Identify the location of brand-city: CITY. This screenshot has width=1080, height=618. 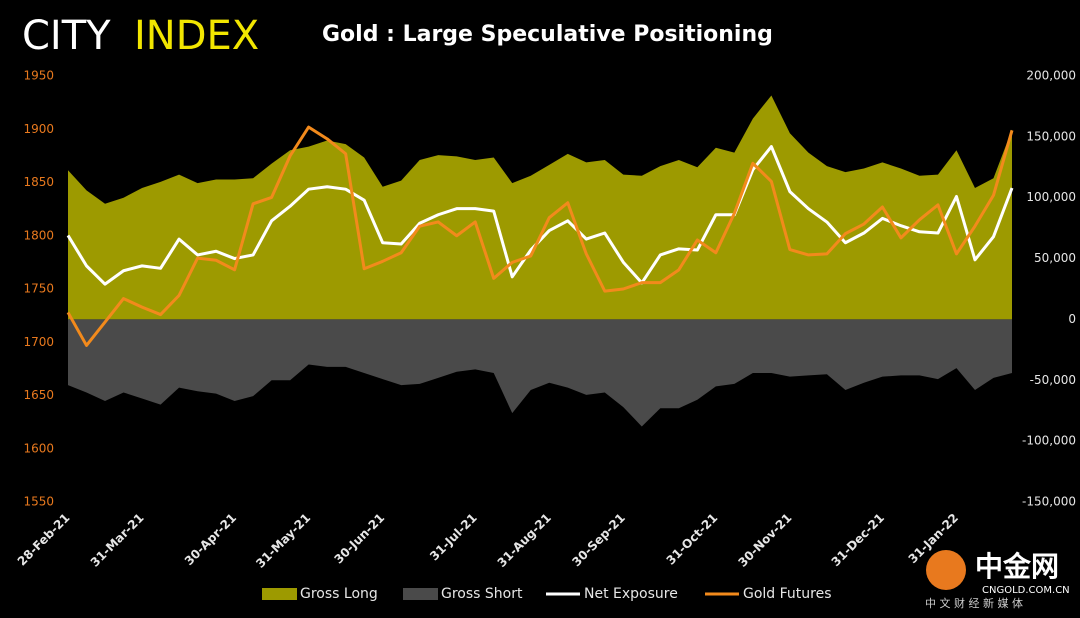
(66, 36).